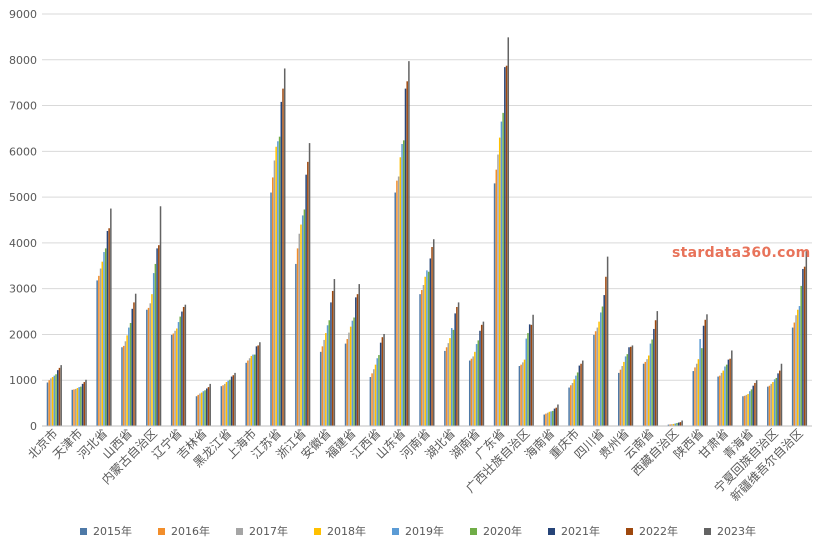 This screenshot has height=550, width=829. What do you see at coordinates (424, 531) in the screenshot?
I see `legend-label: 2019年` at bounding box center [424, 531].